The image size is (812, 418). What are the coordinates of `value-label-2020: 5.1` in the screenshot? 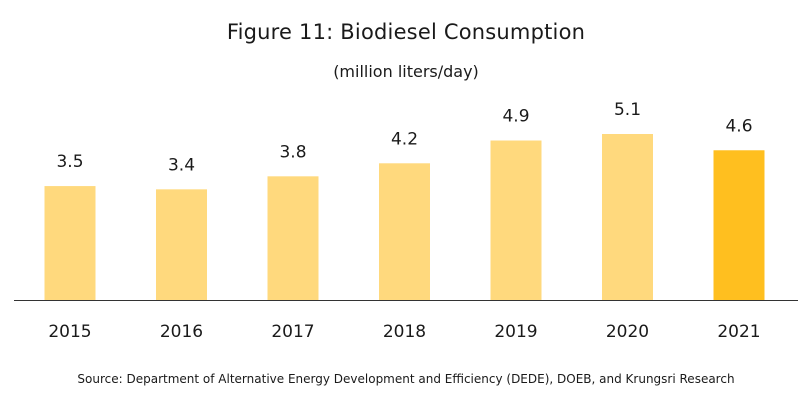 It's located at (627, 110).